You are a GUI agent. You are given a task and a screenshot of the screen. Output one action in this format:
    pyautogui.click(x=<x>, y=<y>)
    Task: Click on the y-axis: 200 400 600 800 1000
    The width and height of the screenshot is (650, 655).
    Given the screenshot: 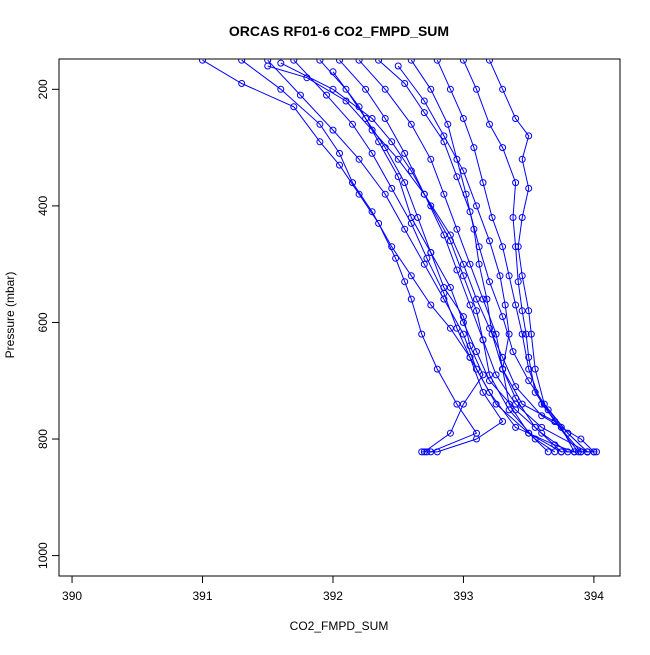 What is the action you would take?
    pyautogui.click(x=48, y=324)
    